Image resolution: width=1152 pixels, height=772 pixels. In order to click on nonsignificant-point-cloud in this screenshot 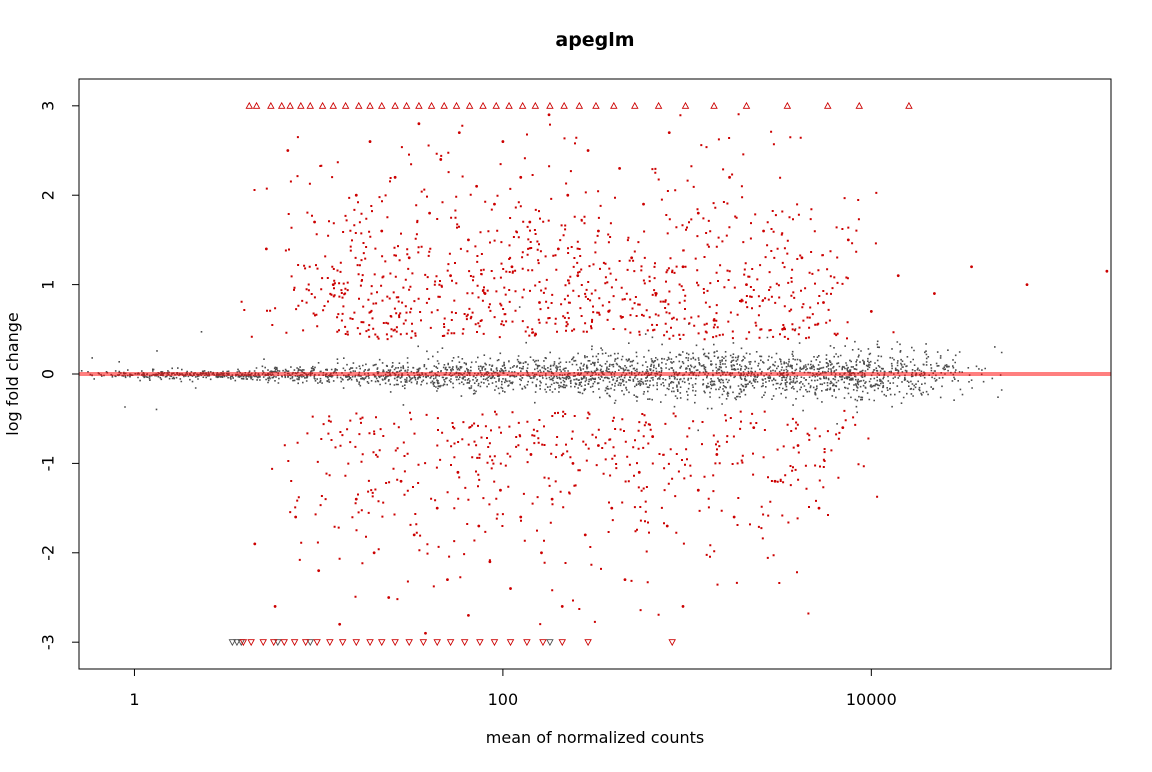, I will do `click(541, 369)`.